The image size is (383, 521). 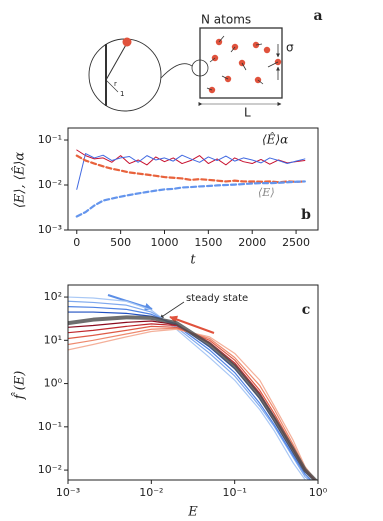 What do you see at coordinates (19, 386) in the screenshot?
I see `y-axis-label: f̂ (E)` at bounding box center [19, 386].